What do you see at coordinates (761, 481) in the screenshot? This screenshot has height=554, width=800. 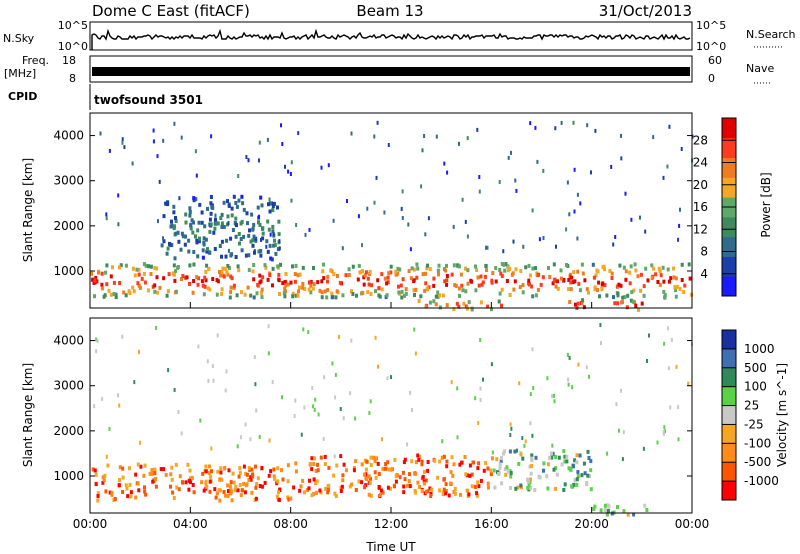 I see `colorbar-tick-label: -1000` at bounding box center [761, 481].